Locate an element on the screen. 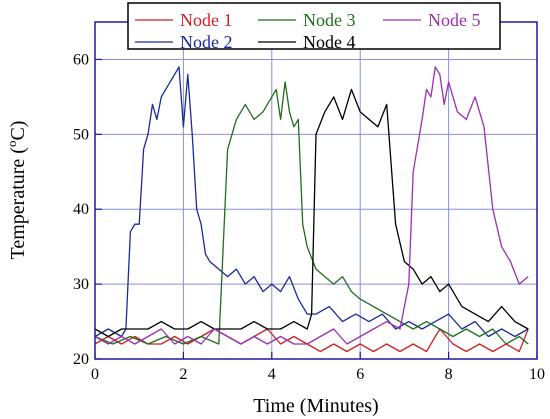 This screenshot has width=550, height=419. x-tick-labels: 0 2 4 6 8 10 is located at coordinates (318, 374).